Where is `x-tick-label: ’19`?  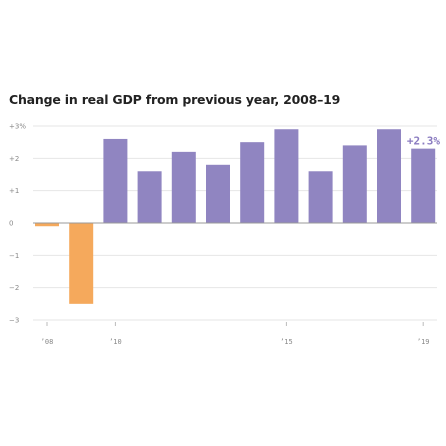
x-tick-label: ’19 is located at coordinates (423, 342).